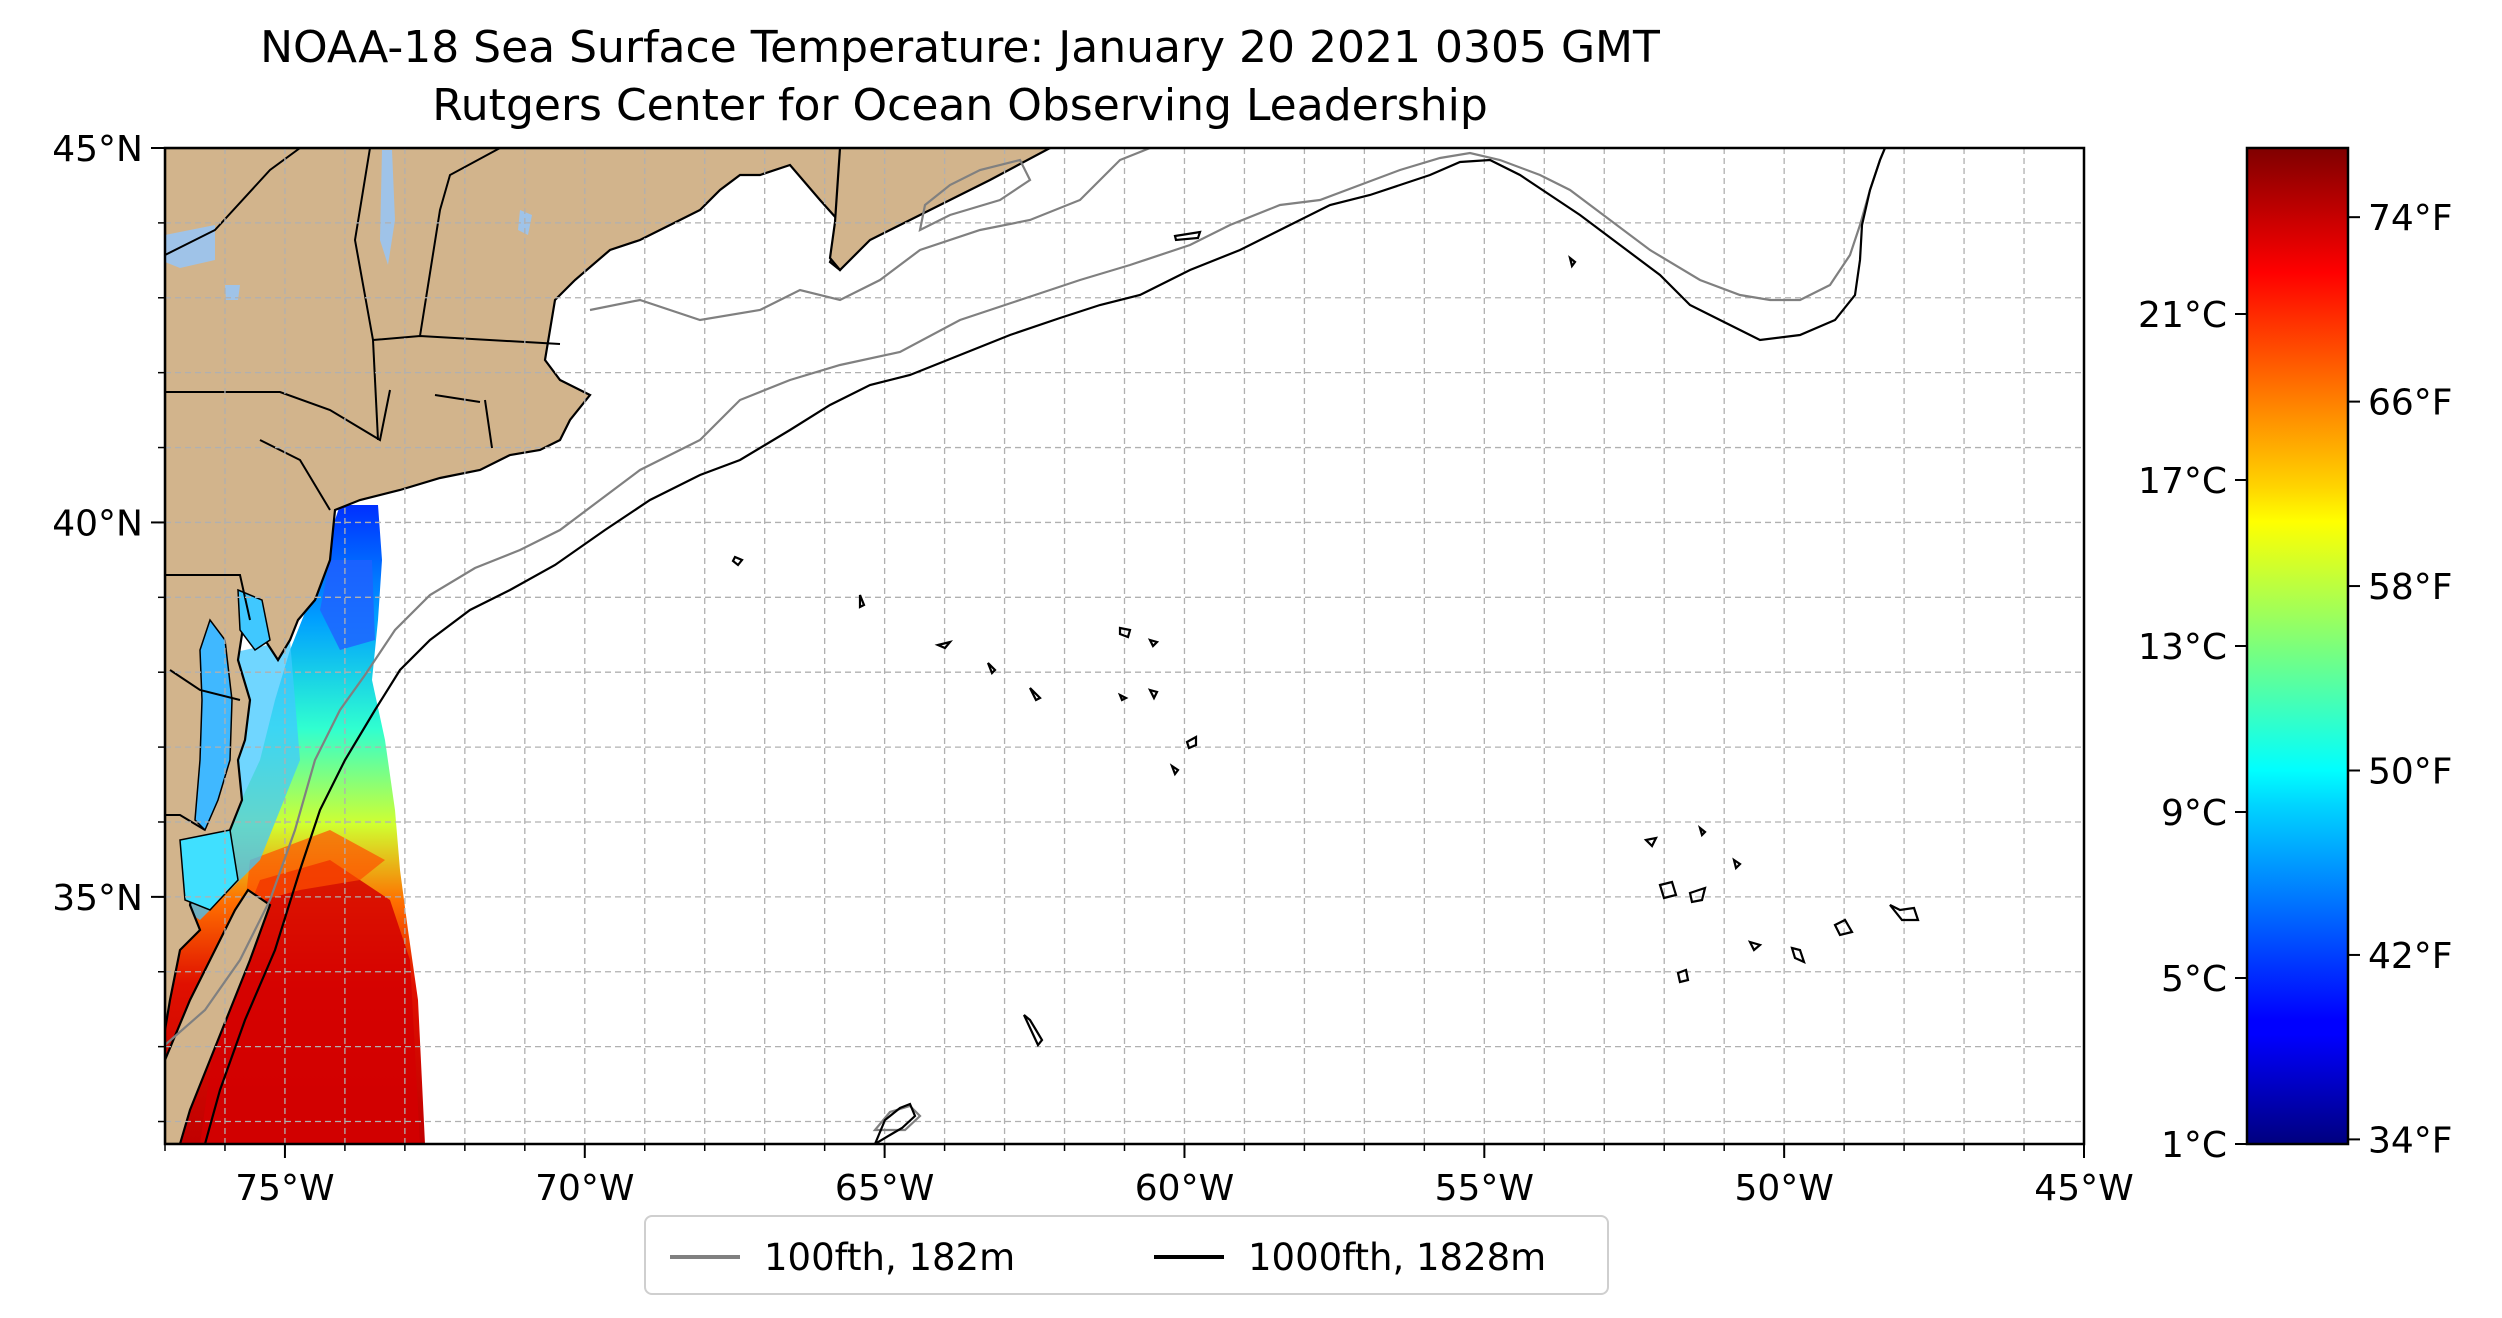 This screenshot has height=1318, width=2502. Describe the element at coordinates (975, 195) in the screenshot. I see `isobath-100fth-banks` at that location.